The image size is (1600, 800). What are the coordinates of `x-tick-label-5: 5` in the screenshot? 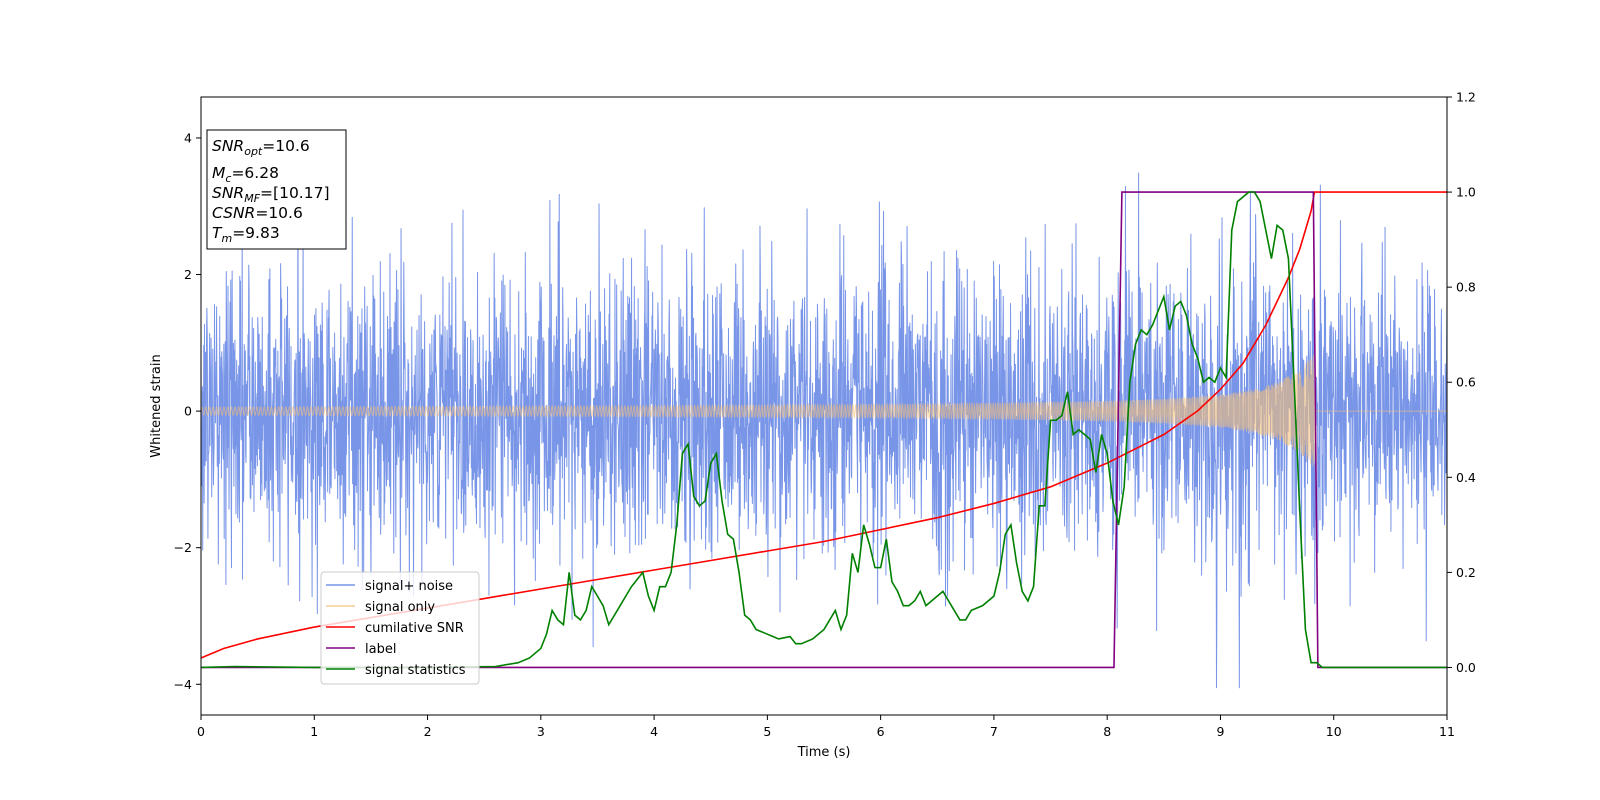 It's located at (767, 731).